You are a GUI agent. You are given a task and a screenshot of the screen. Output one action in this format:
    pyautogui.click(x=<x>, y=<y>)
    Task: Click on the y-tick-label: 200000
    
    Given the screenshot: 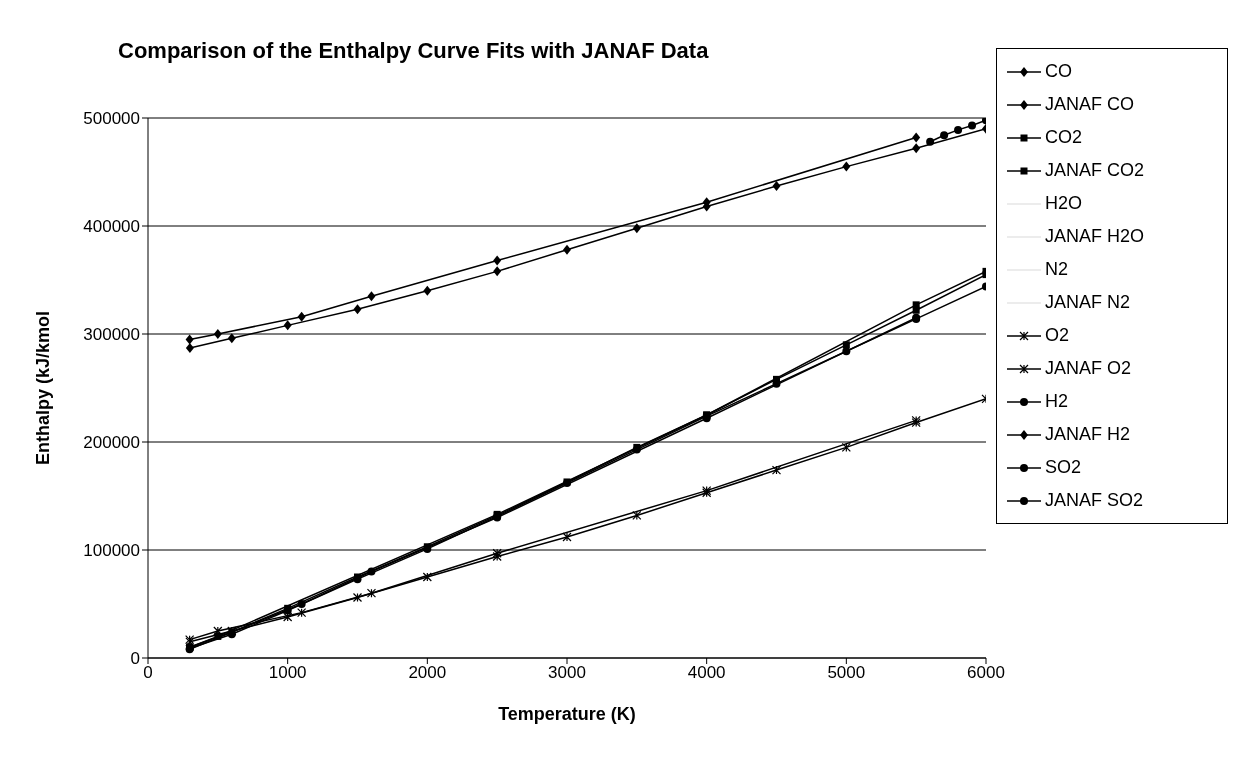 What is the action you would take?
    pyautogui.click(x=111, y=443)
    